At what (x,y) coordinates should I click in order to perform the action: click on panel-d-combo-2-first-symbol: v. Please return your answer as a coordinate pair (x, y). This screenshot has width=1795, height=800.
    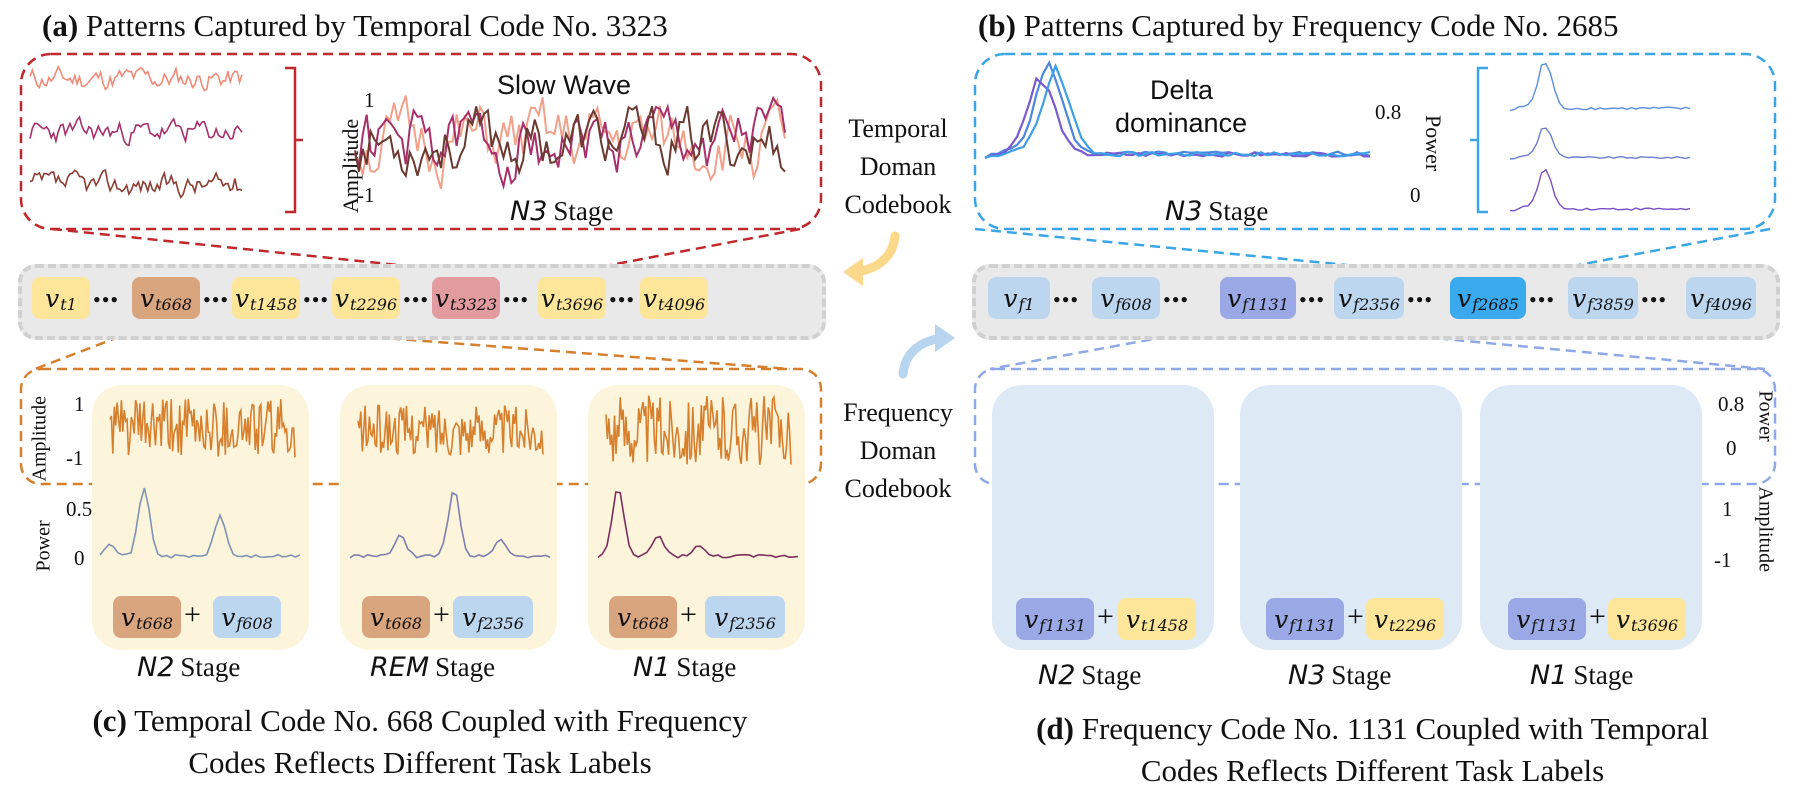
    Looking at the image, I should click on (1281, 619).